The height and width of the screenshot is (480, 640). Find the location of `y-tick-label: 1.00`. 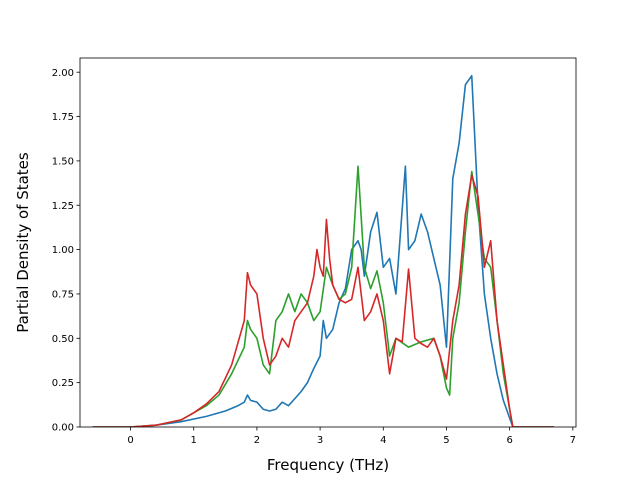

y-tick-label: 1.00 is located at coordinates (63, 250).